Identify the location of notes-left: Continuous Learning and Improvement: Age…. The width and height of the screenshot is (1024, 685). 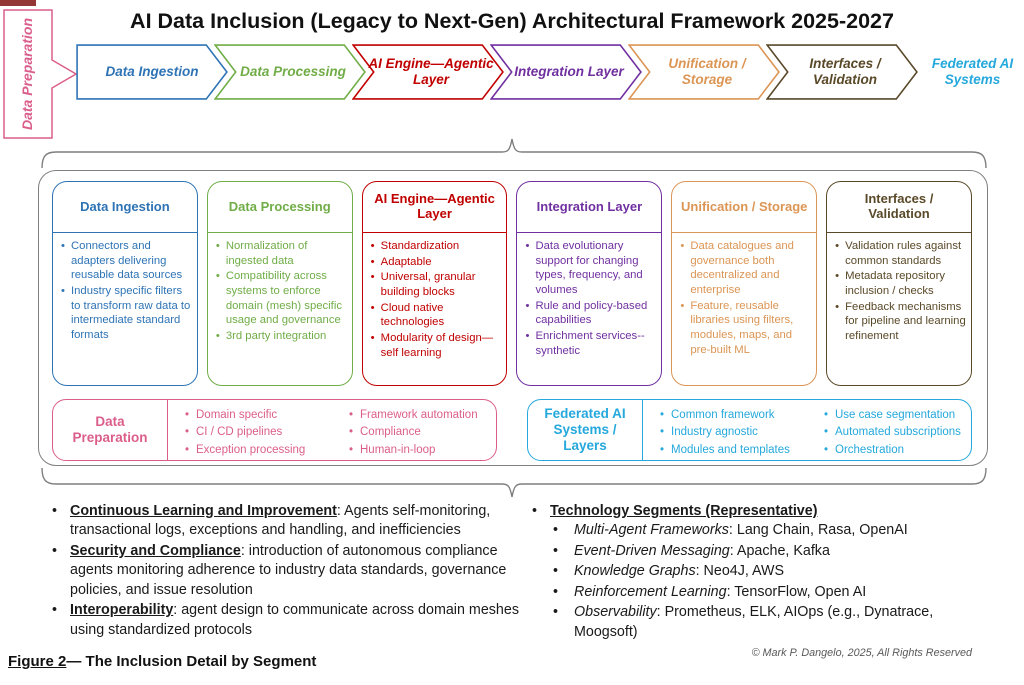
(283, 572).